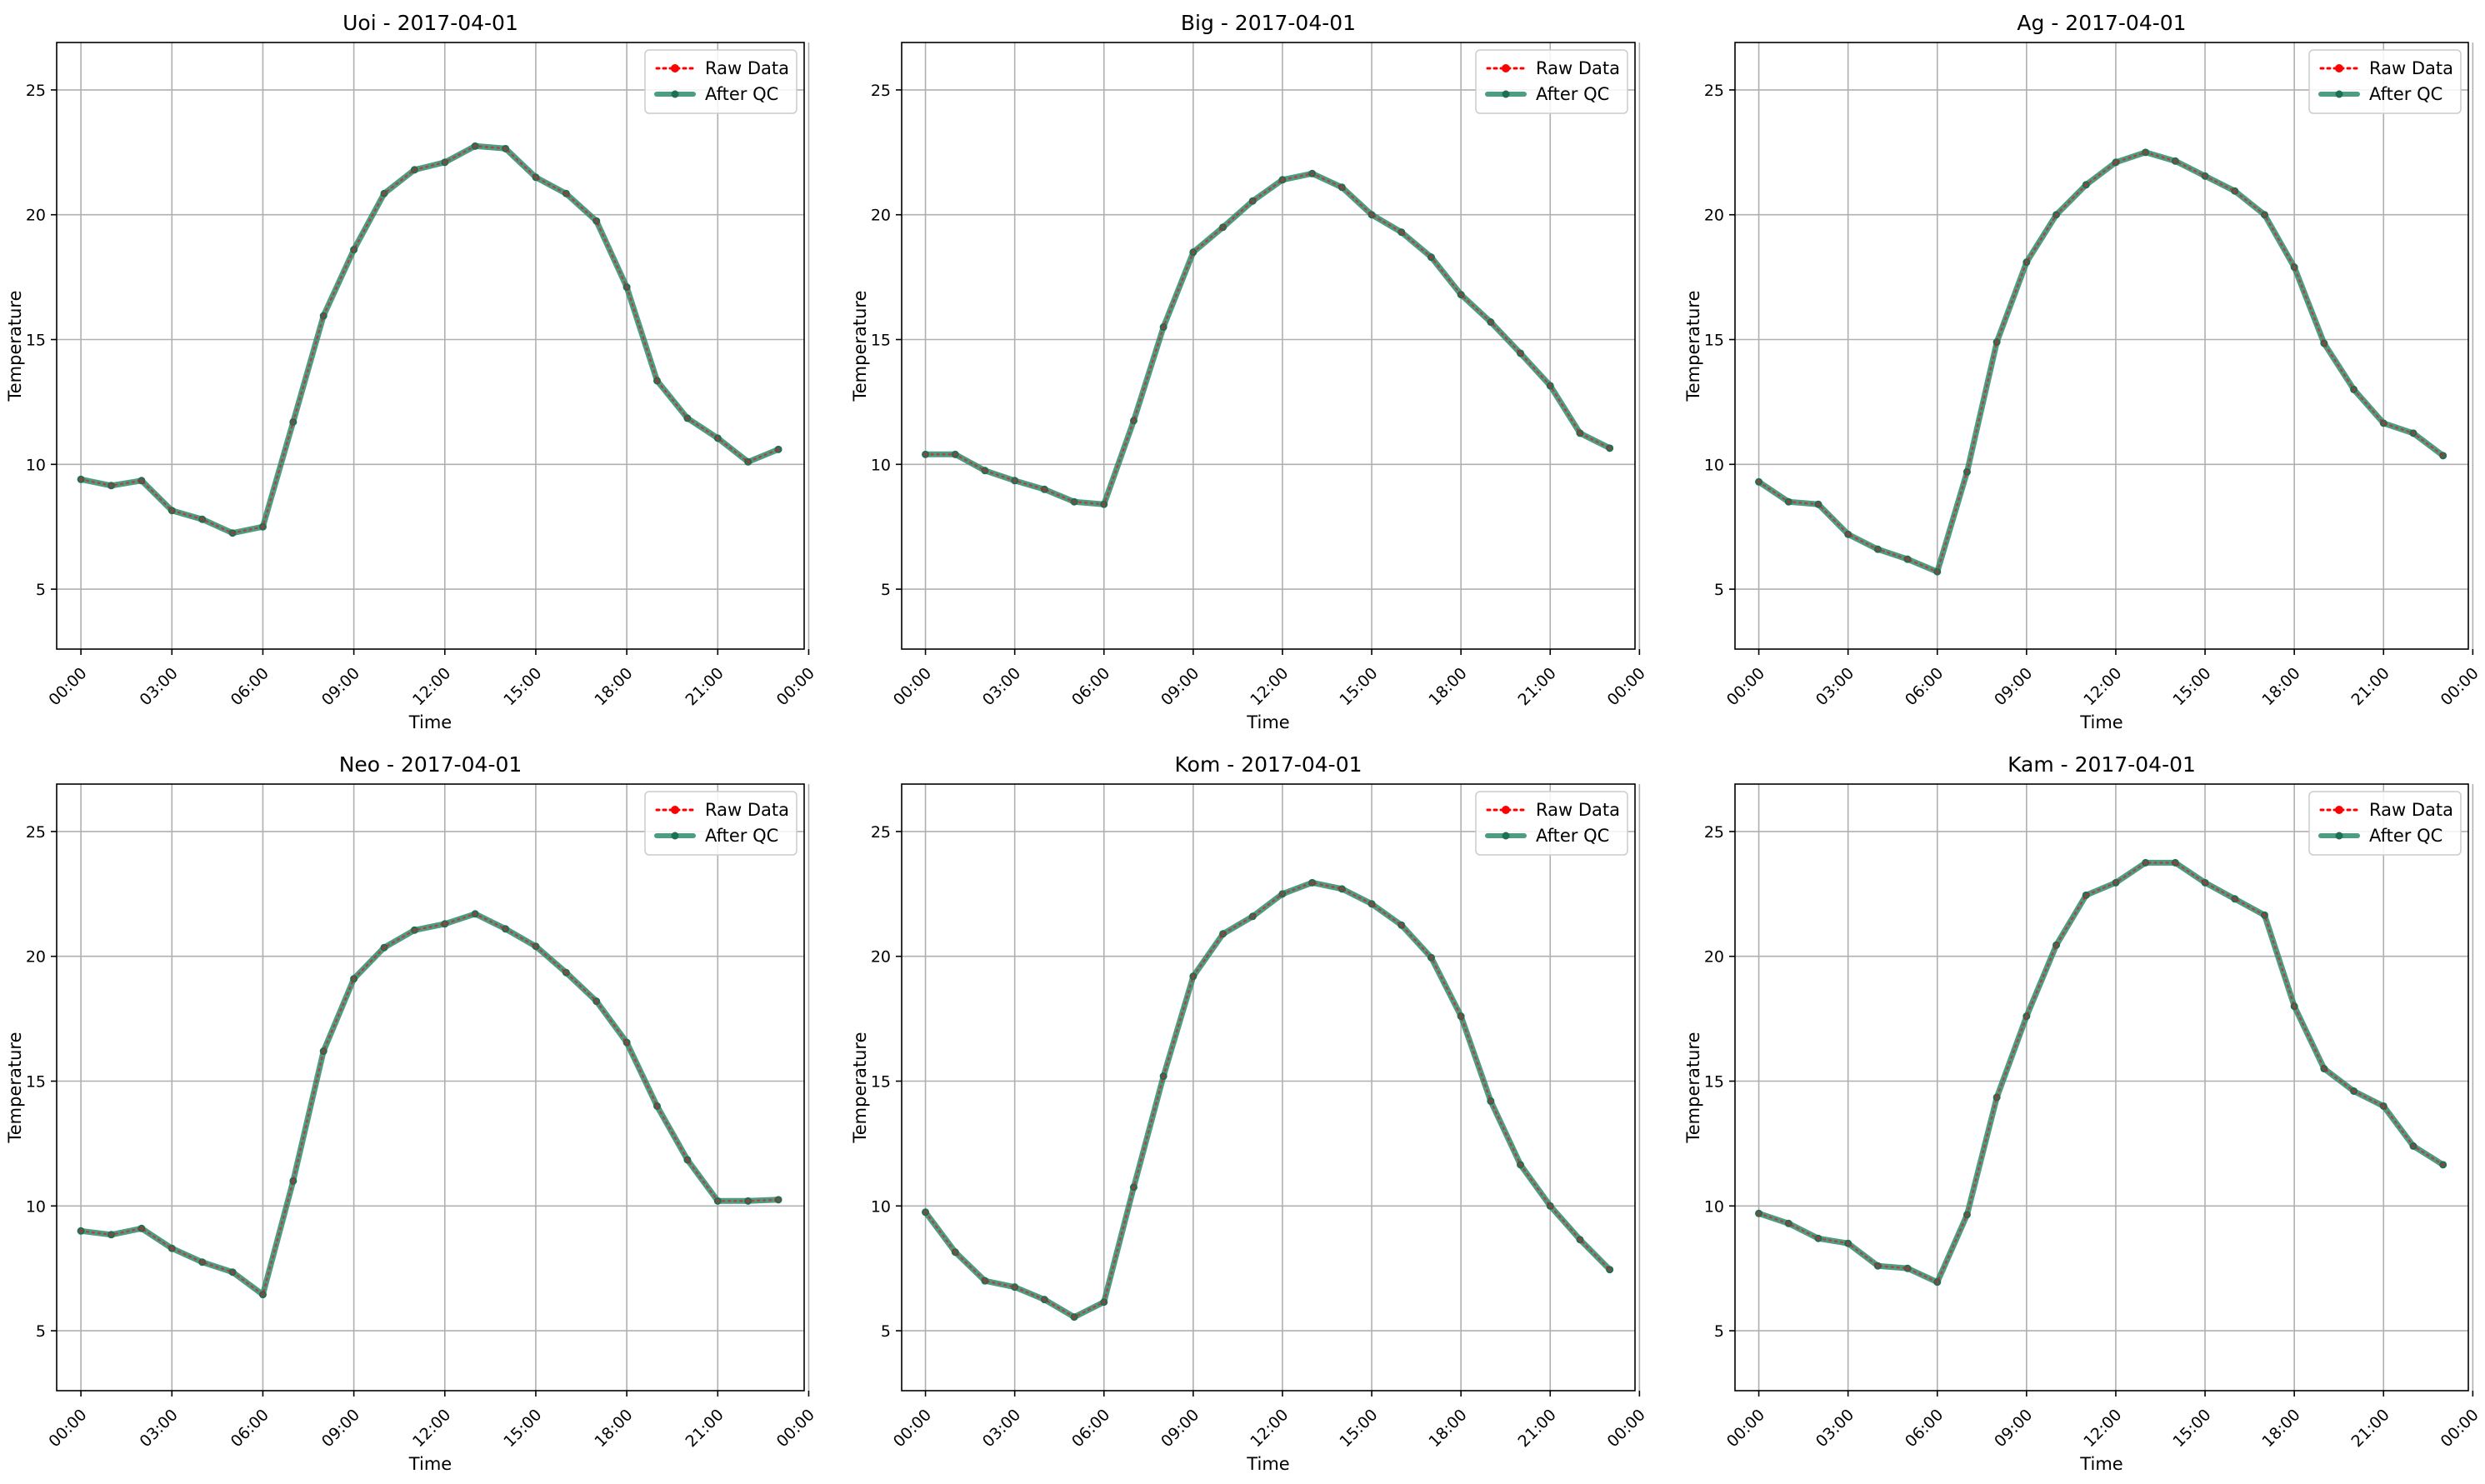 Image resolution: width=2485 pixels, height=1484 pixels. Describe the element at coordinates (2102, 764) in the screenshot. I see `chart-title: Kam - 2017-04-01` at that location.